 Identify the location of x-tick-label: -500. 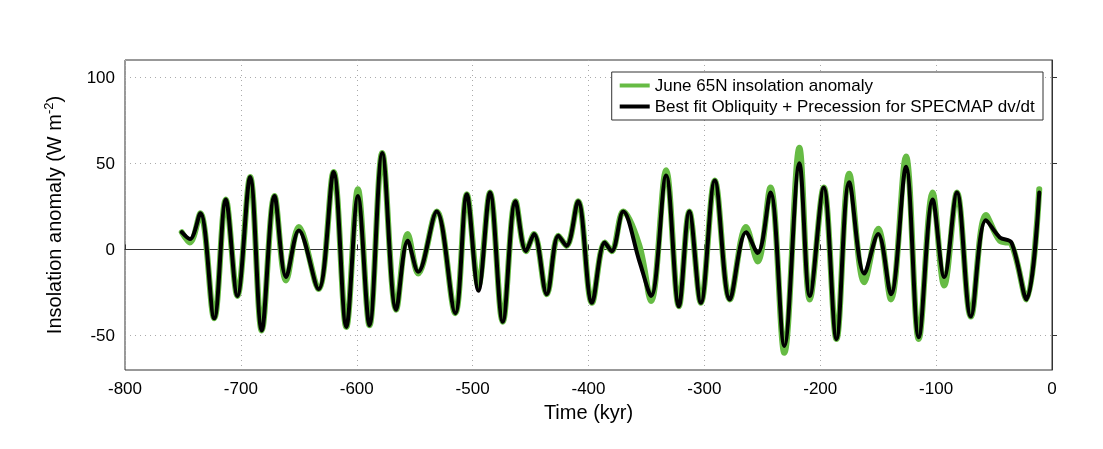
(472, 388).